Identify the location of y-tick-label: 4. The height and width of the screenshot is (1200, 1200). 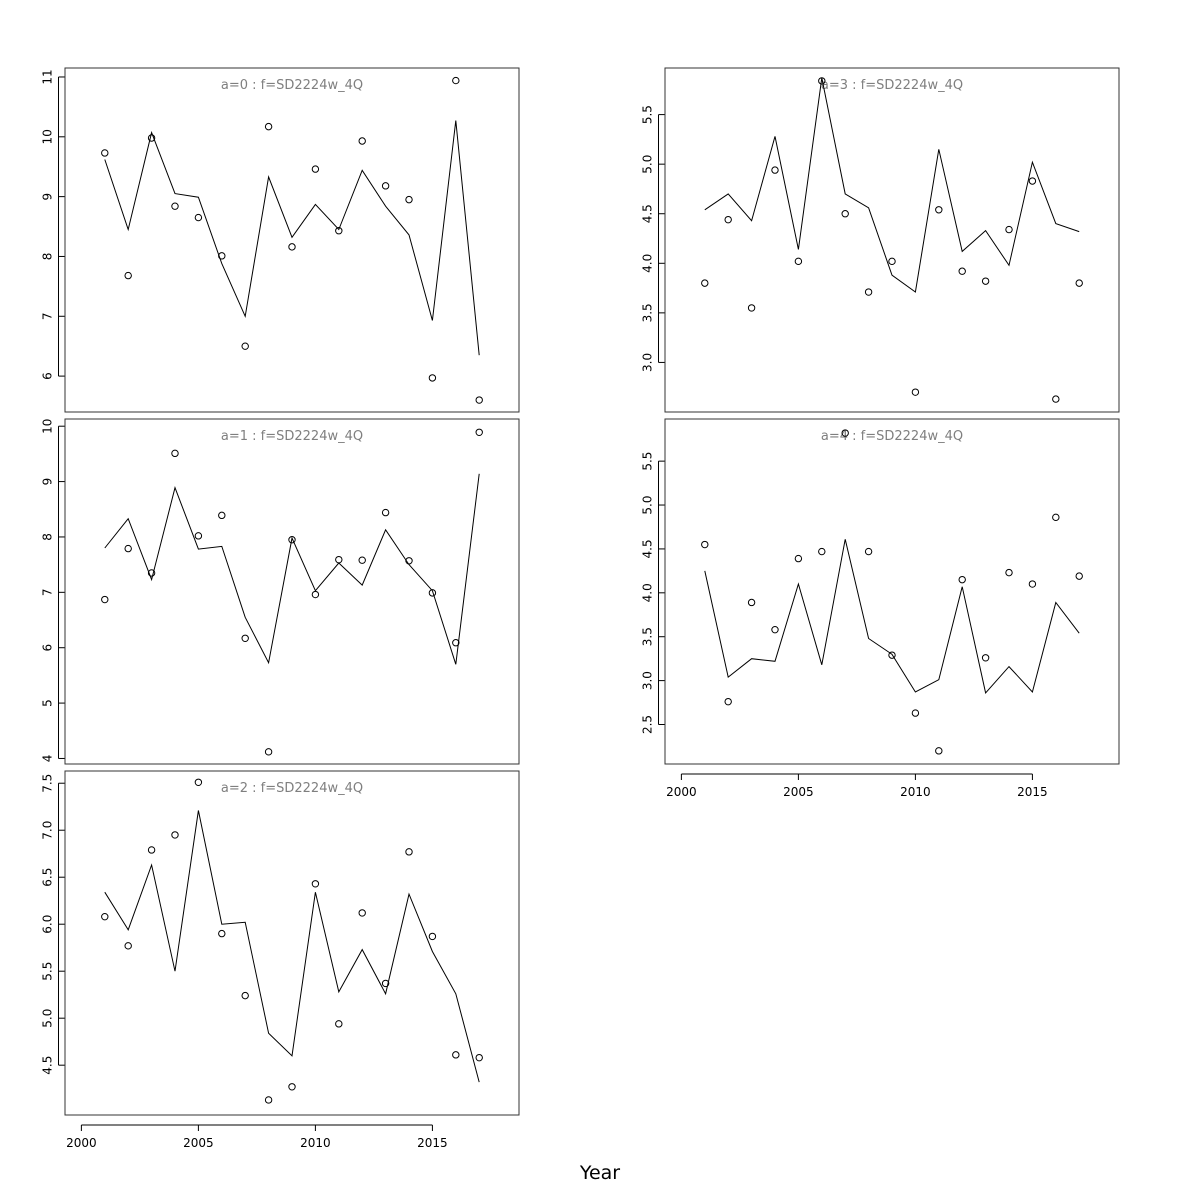
(48, 759).